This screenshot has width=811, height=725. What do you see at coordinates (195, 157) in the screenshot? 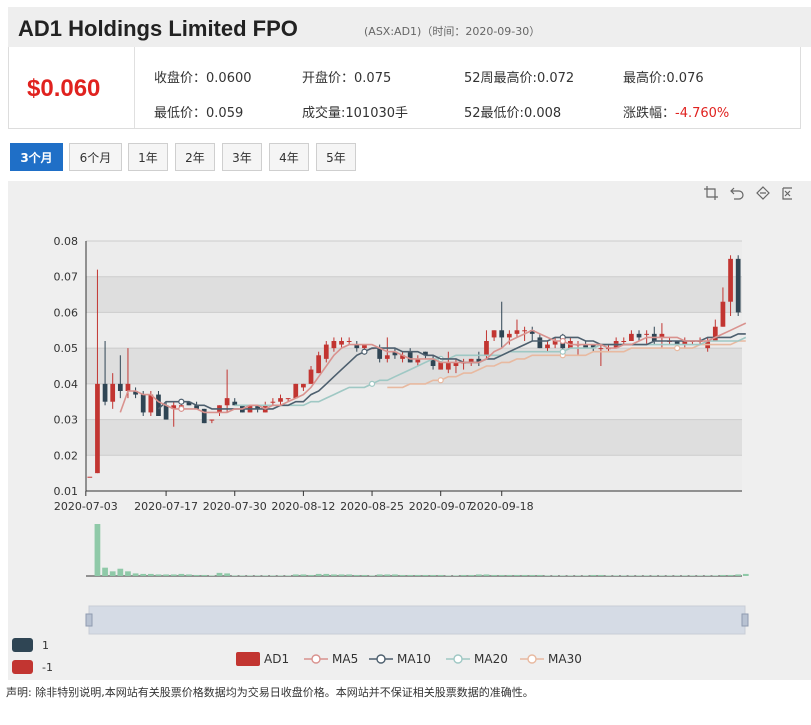
I see `tab-2-years: 2年` at bounding box center [195, 157].